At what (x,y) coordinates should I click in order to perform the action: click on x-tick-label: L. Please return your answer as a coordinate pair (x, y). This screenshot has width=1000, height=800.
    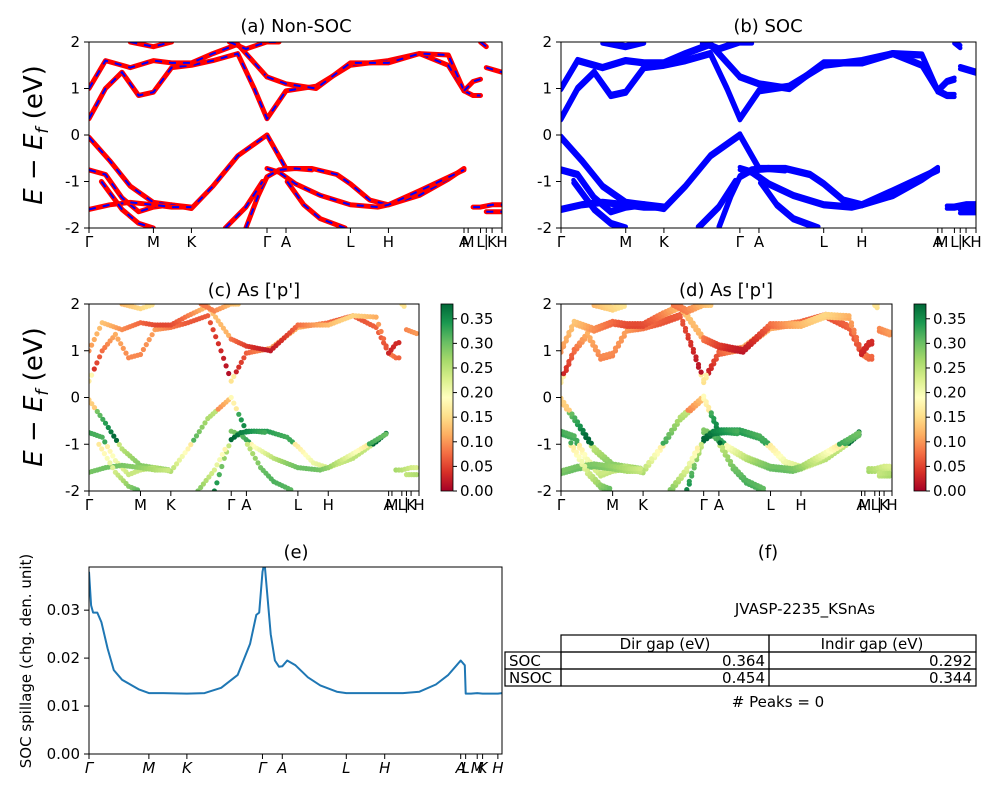
    Looking at the image, I should click on (824, 242).